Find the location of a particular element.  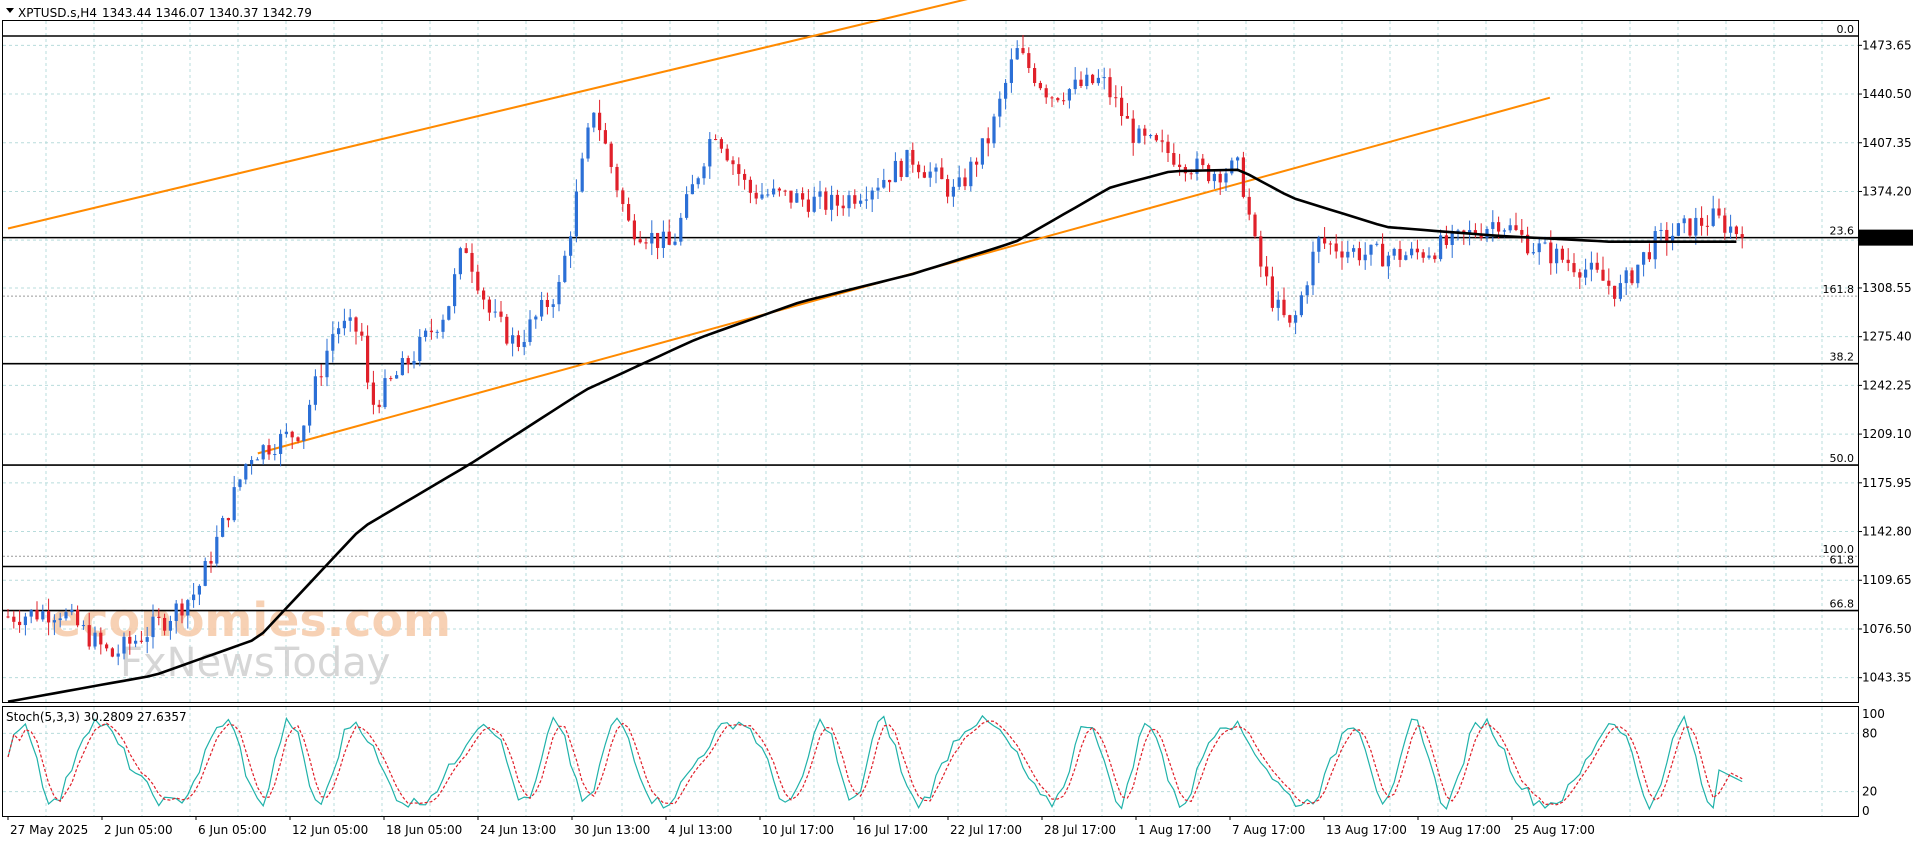

y-tick-label: 1242.25 is located at coordinates (1887, 385).